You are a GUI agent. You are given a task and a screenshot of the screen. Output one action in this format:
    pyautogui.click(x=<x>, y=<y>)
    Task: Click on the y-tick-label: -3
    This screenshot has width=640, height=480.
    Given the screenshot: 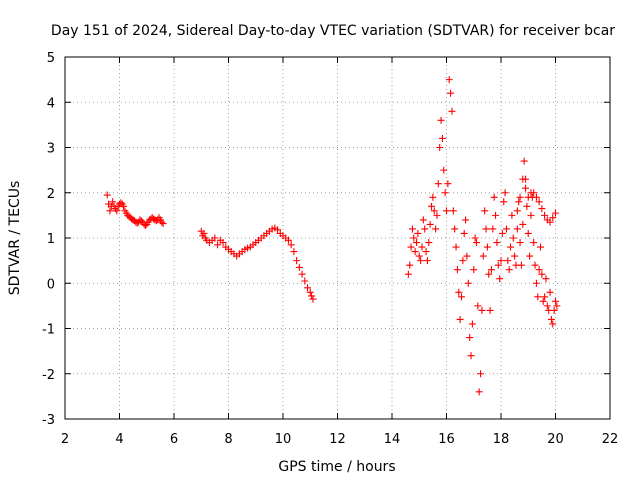 What is the action you would take?
    pyautogui.click(x=48, y=420)
    